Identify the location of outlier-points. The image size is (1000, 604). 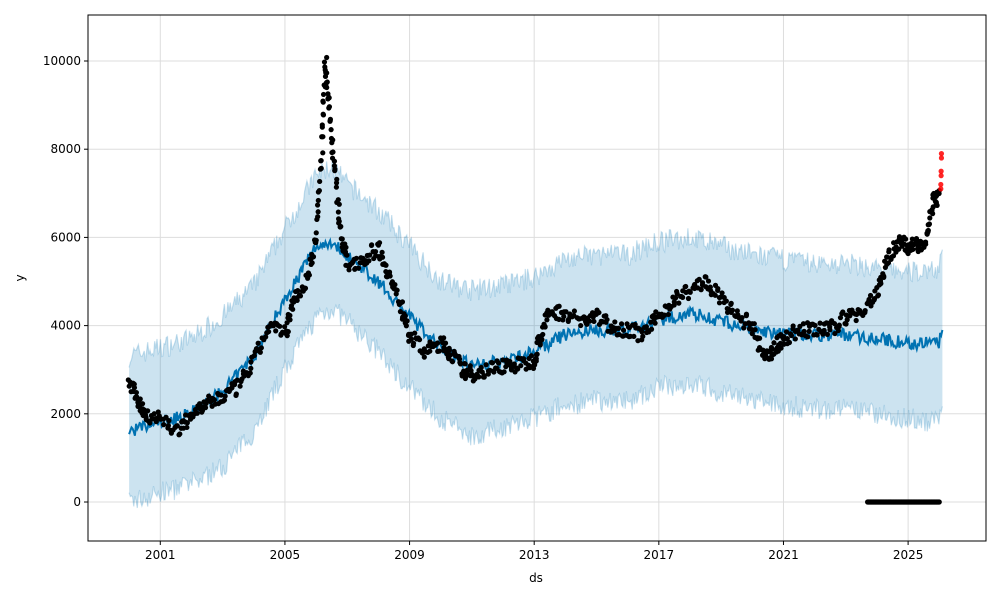
(941, 171).